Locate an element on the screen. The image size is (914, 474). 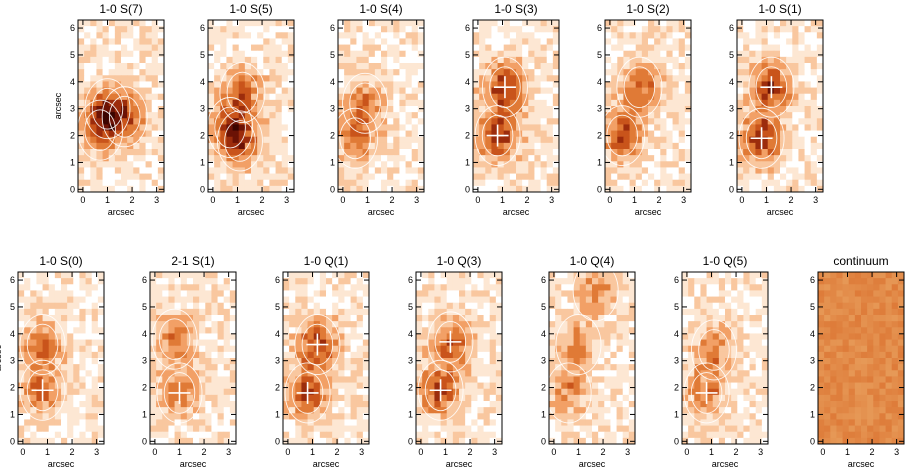
contour-line is located at coordinates (622, 136).